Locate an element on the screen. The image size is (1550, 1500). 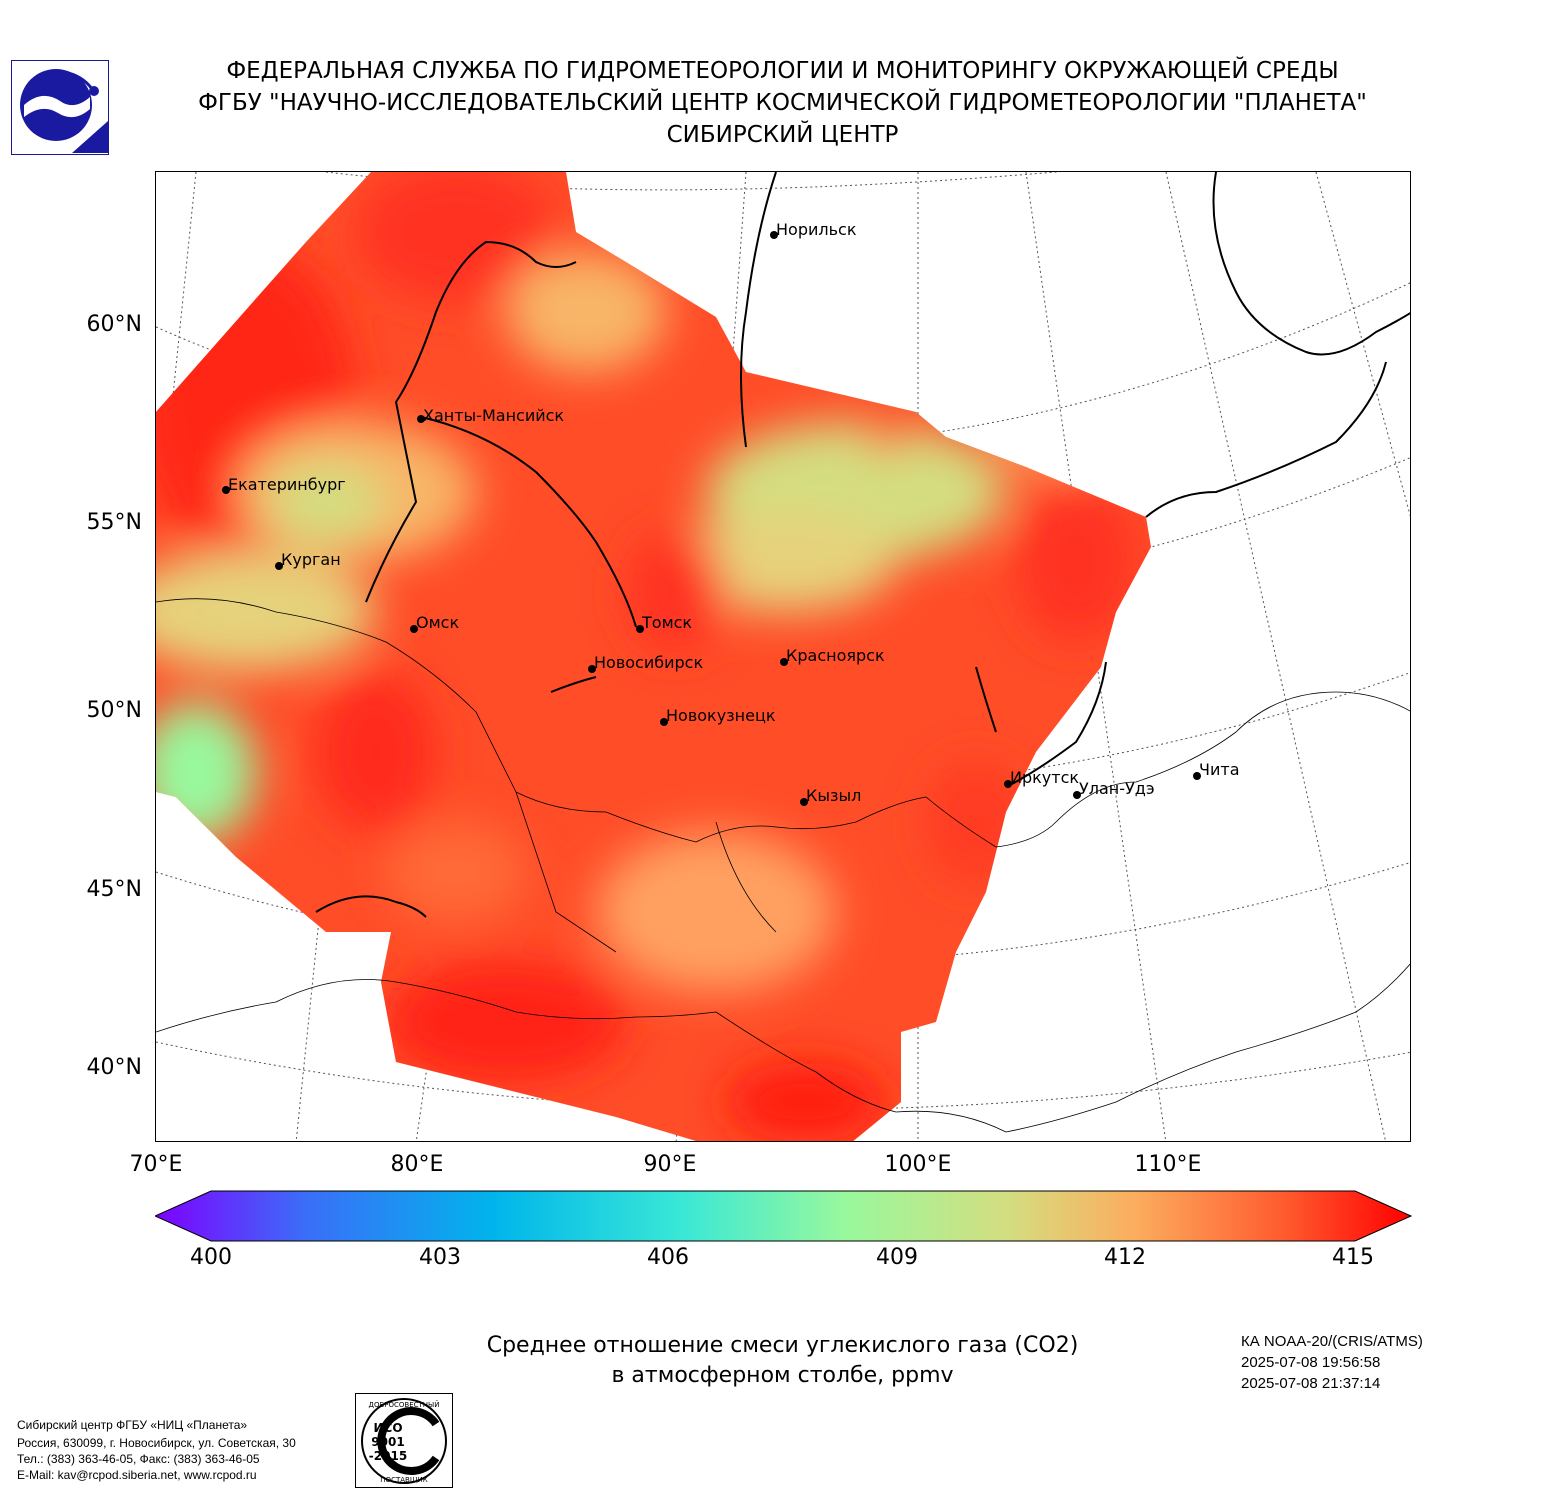
svg-text: -2015 is located at coordinates (388, 1456).